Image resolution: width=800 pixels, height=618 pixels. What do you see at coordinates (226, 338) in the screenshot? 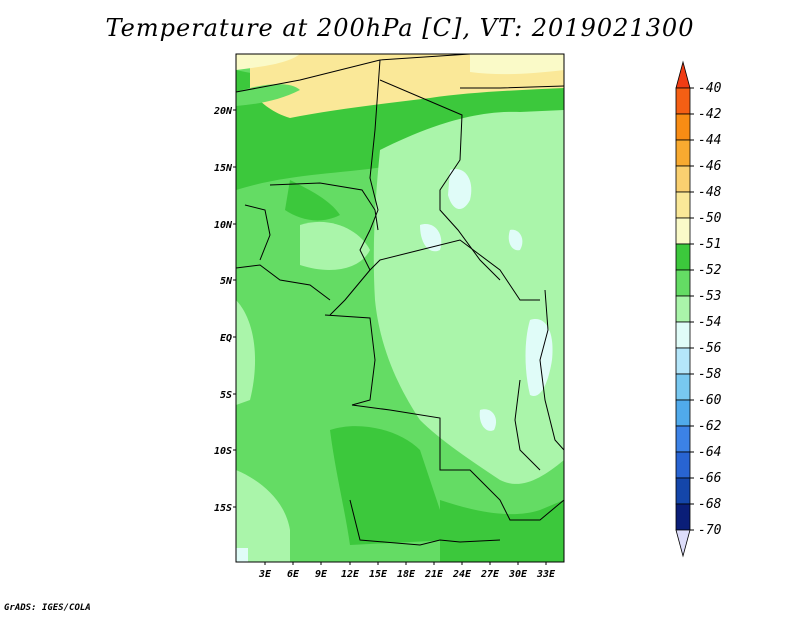
I see `lat-label-eq: EQ` at bounding box center [226, 338].